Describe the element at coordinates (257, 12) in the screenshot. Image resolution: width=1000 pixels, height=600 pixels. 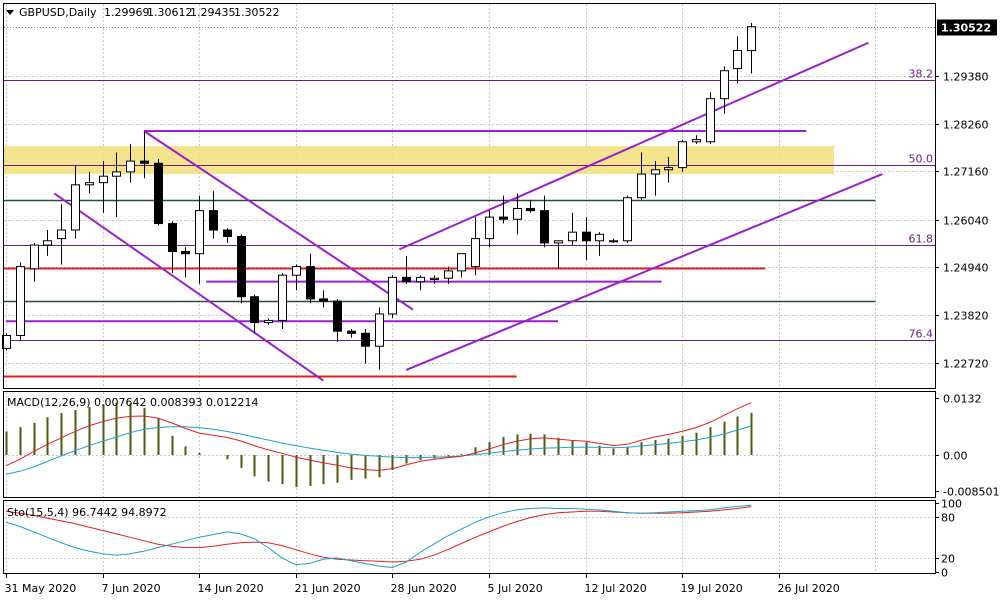
I see `close-value: 1.30522` at that location.